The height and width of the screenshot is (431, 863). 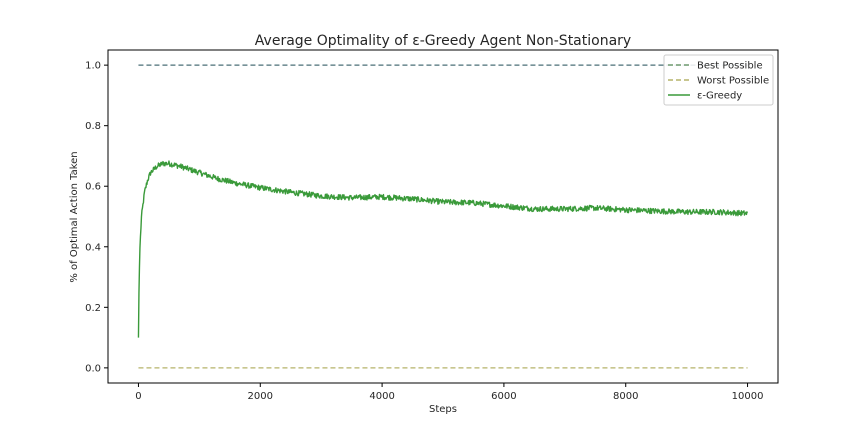 What do you see at coordinates (443, 409) in the screenshot?
I see `x-axis-label: Steps` at bounding box center [443, 409].